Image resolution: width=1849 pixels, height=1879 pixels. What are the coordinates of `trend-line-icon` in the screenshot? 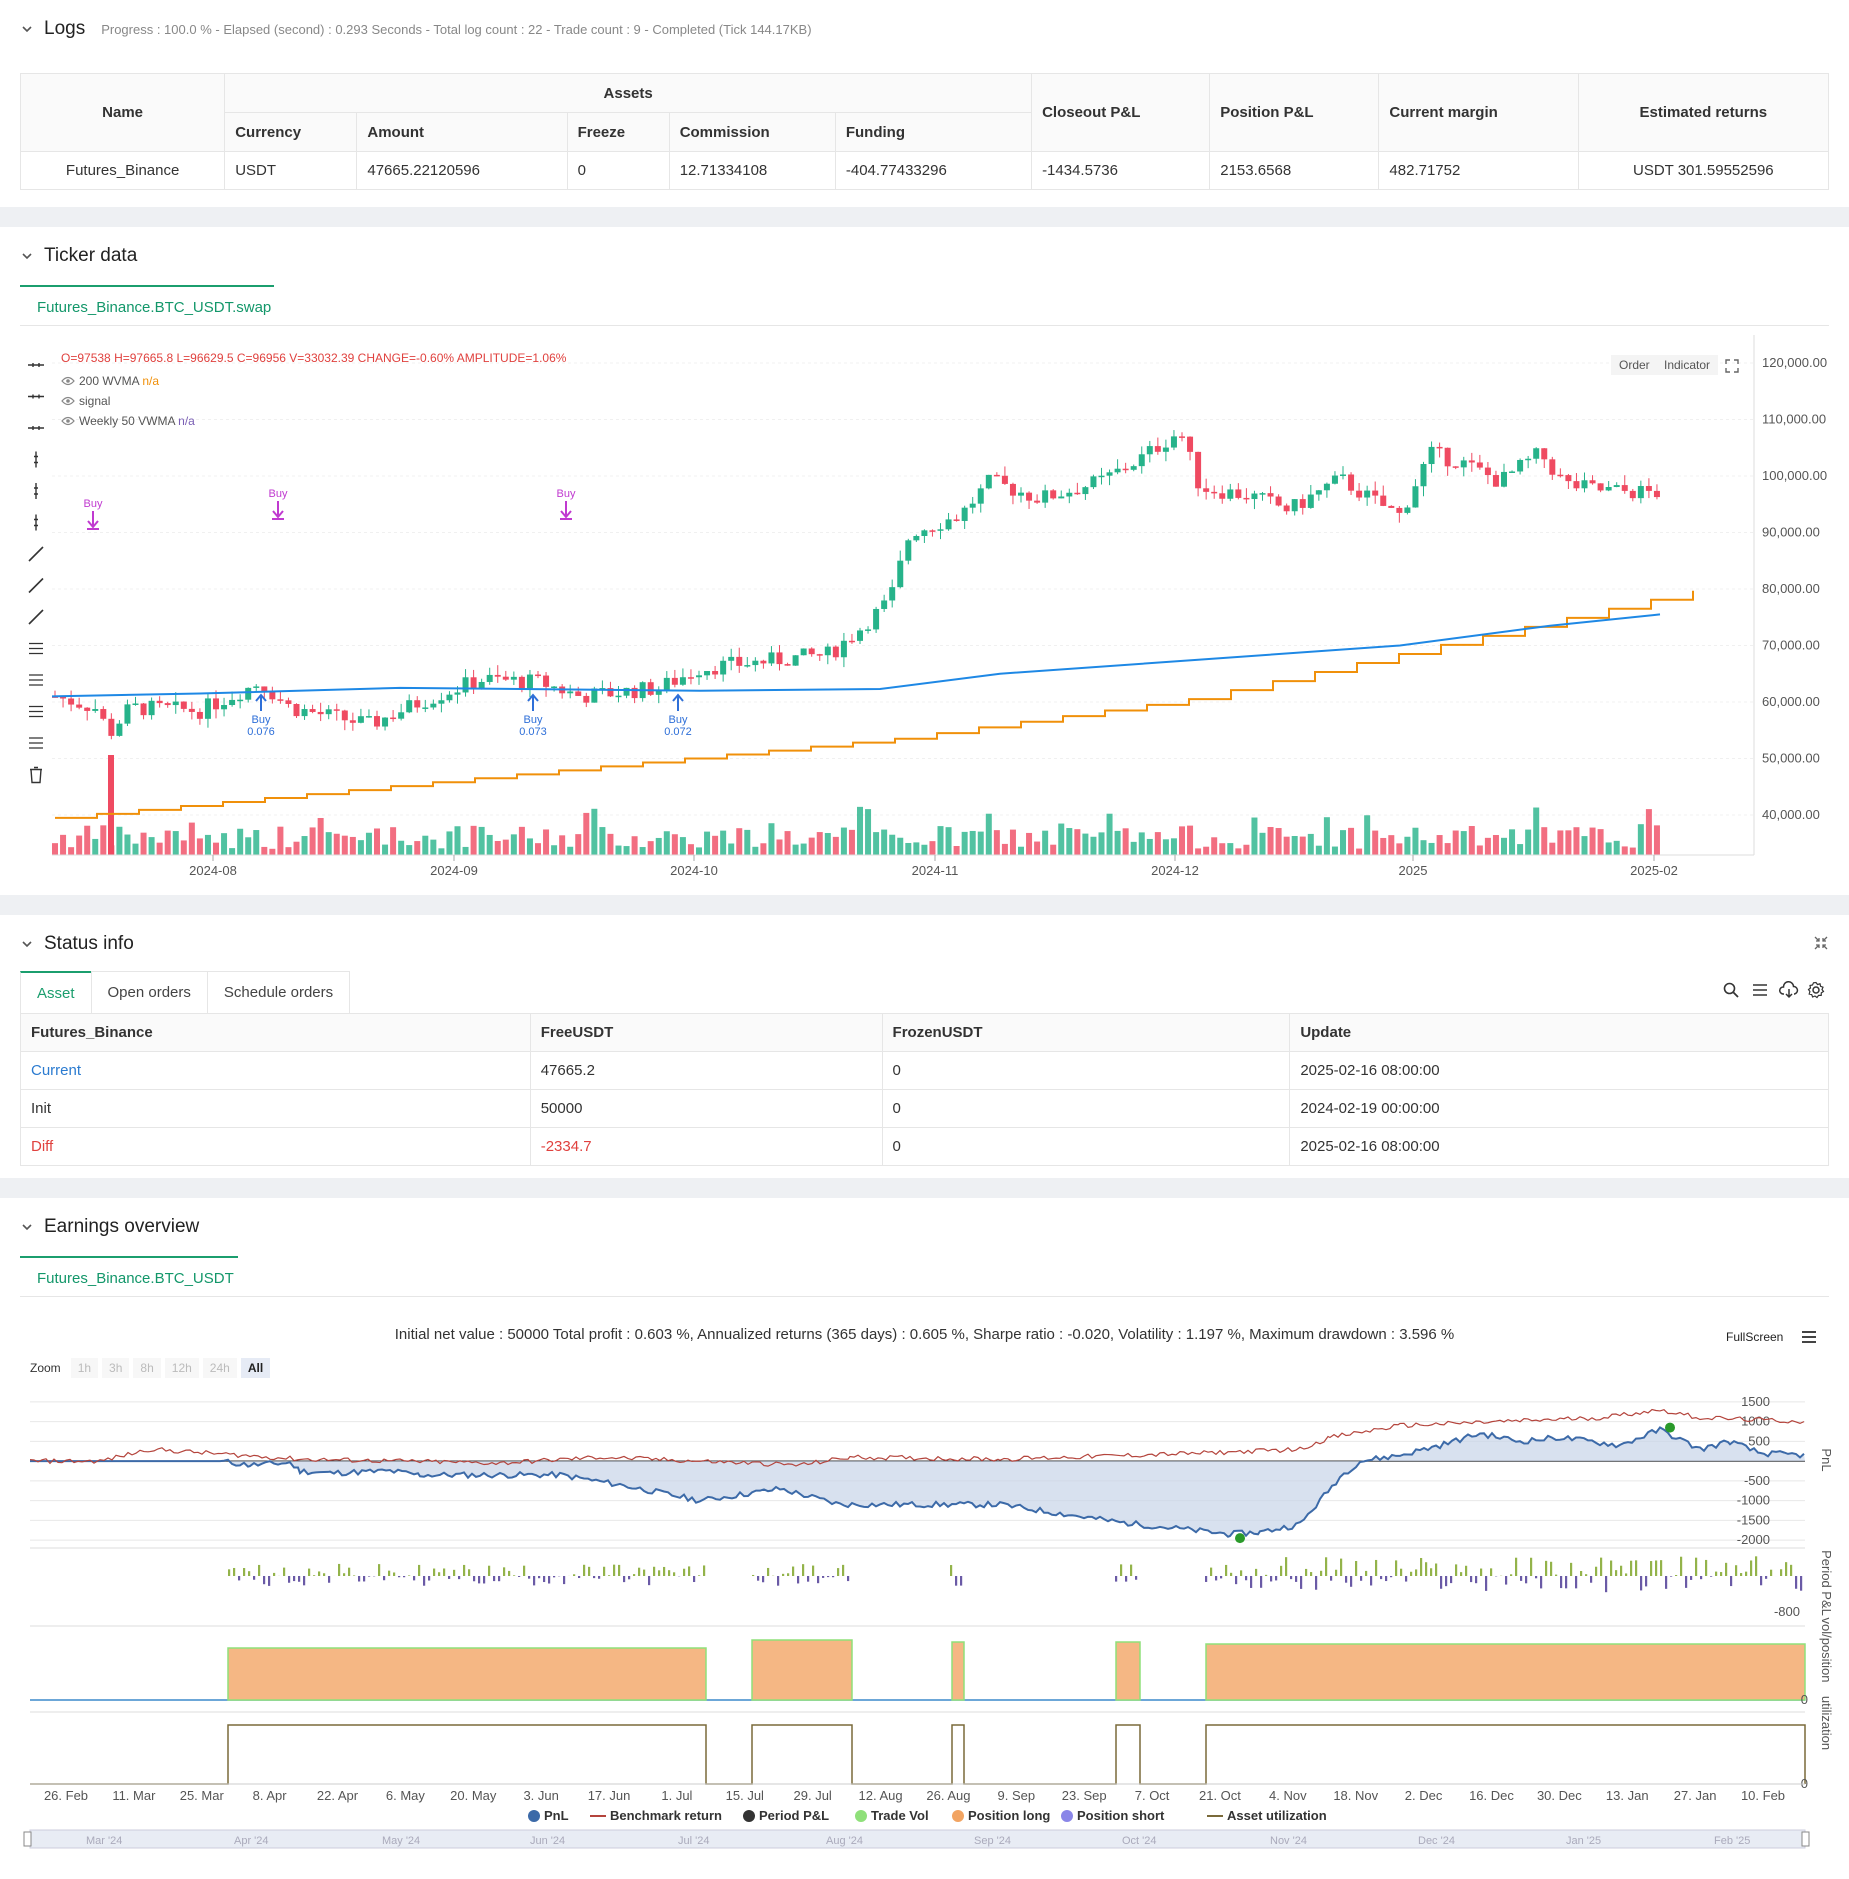 It's located at (36, 554).